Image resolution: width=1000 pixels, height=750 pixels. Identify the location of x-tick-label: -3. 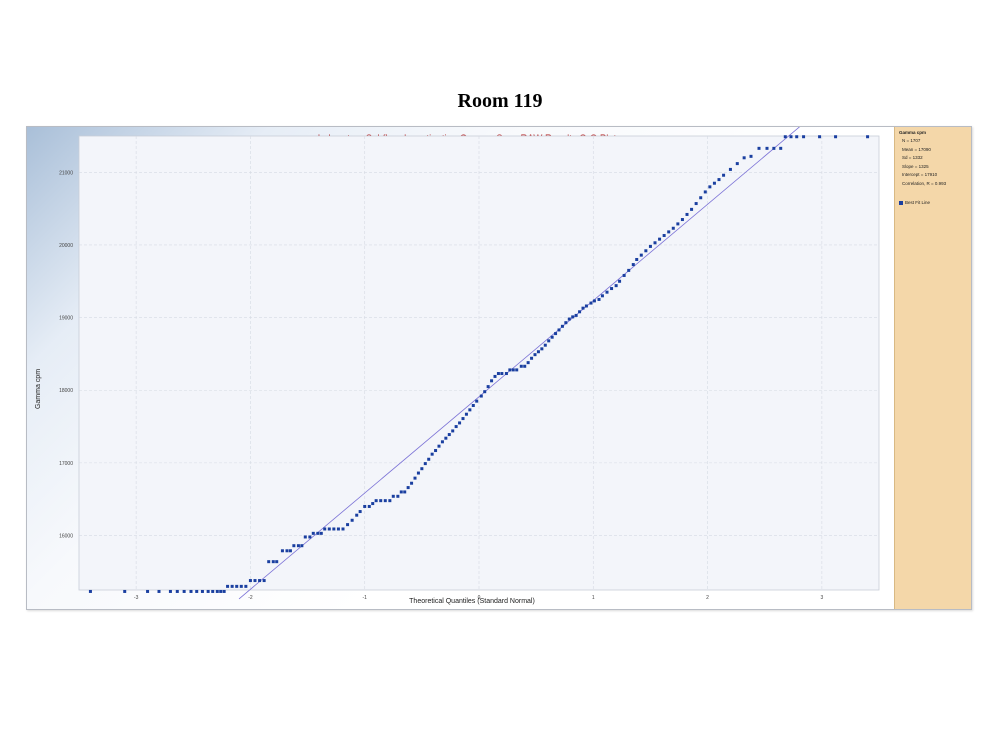
(136, 598).